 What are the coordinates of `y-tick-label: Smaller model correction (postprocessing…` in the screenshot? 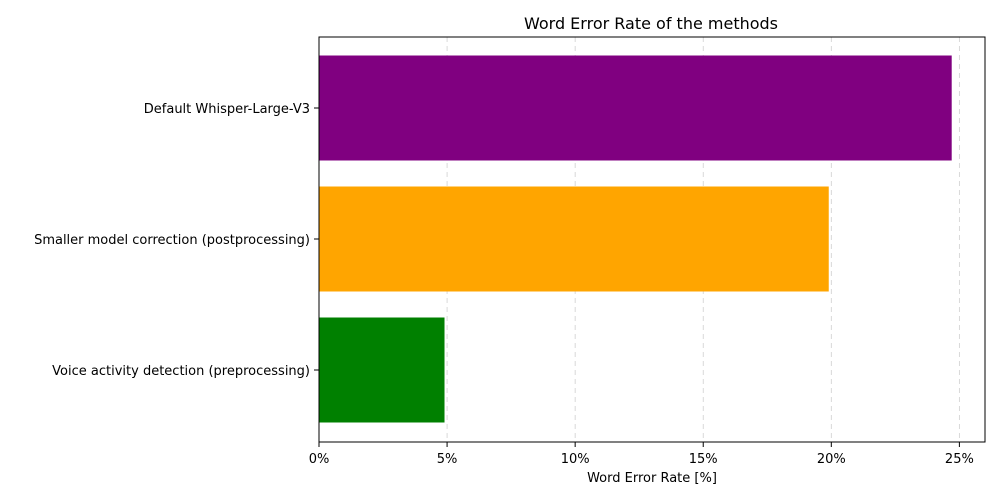 It's located at (172, 240).